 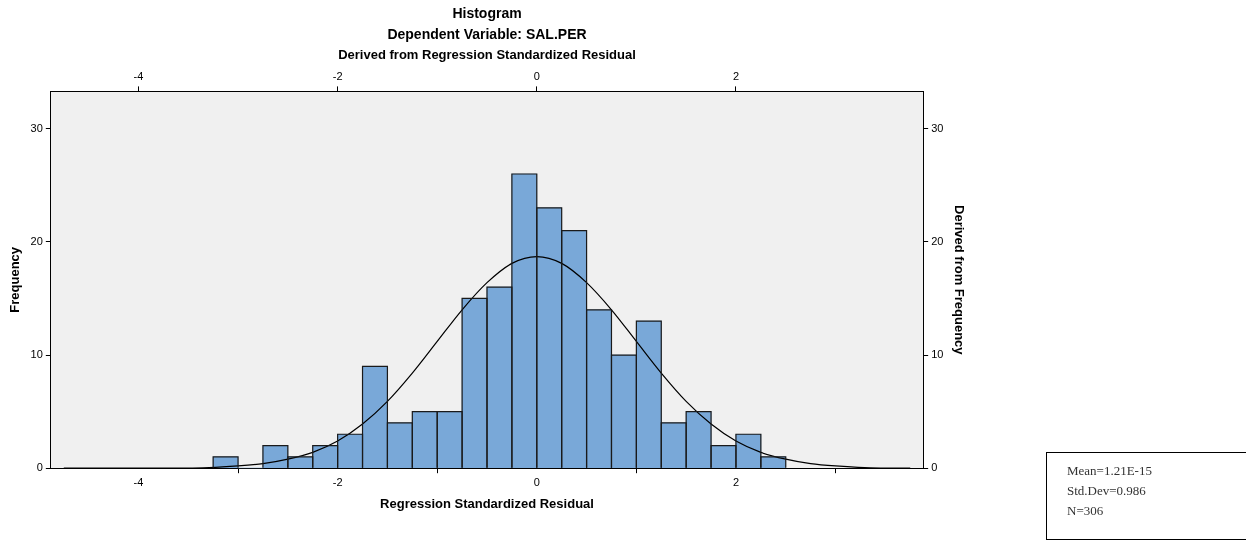 I want to click on x-tick-label: -4, so click(x=138, y=75).